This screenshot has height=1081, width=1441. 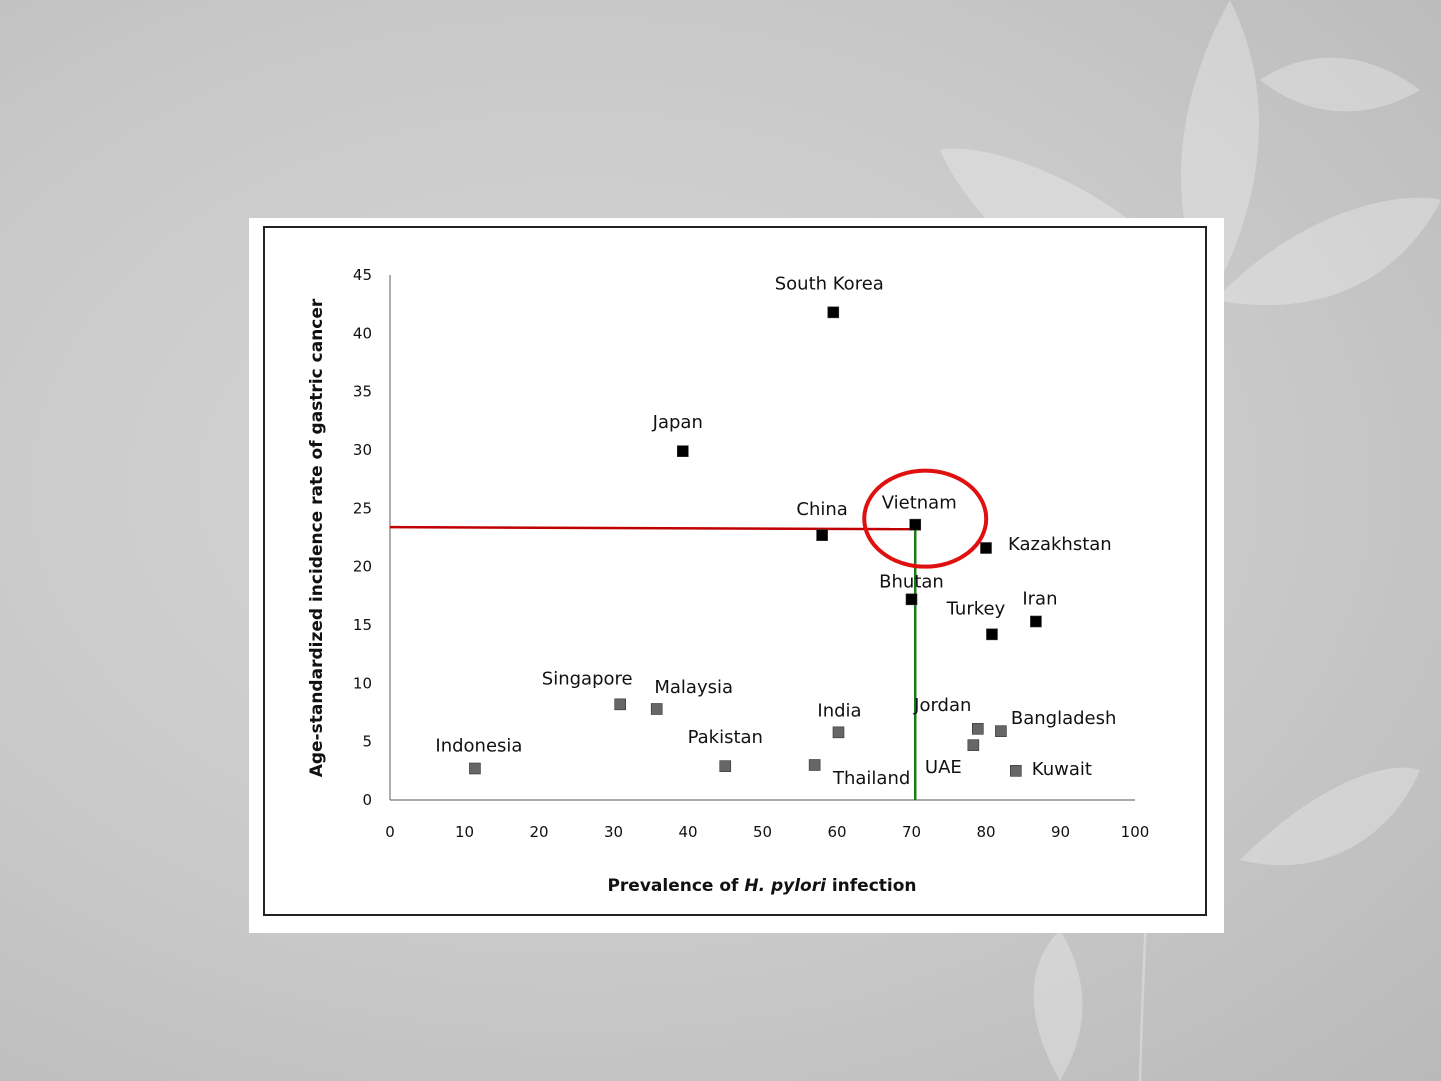 What do you see at coordinates (942, 705) in the screenshot?
I see `data-point-label: Jordan` at bounding box center [942, 705].